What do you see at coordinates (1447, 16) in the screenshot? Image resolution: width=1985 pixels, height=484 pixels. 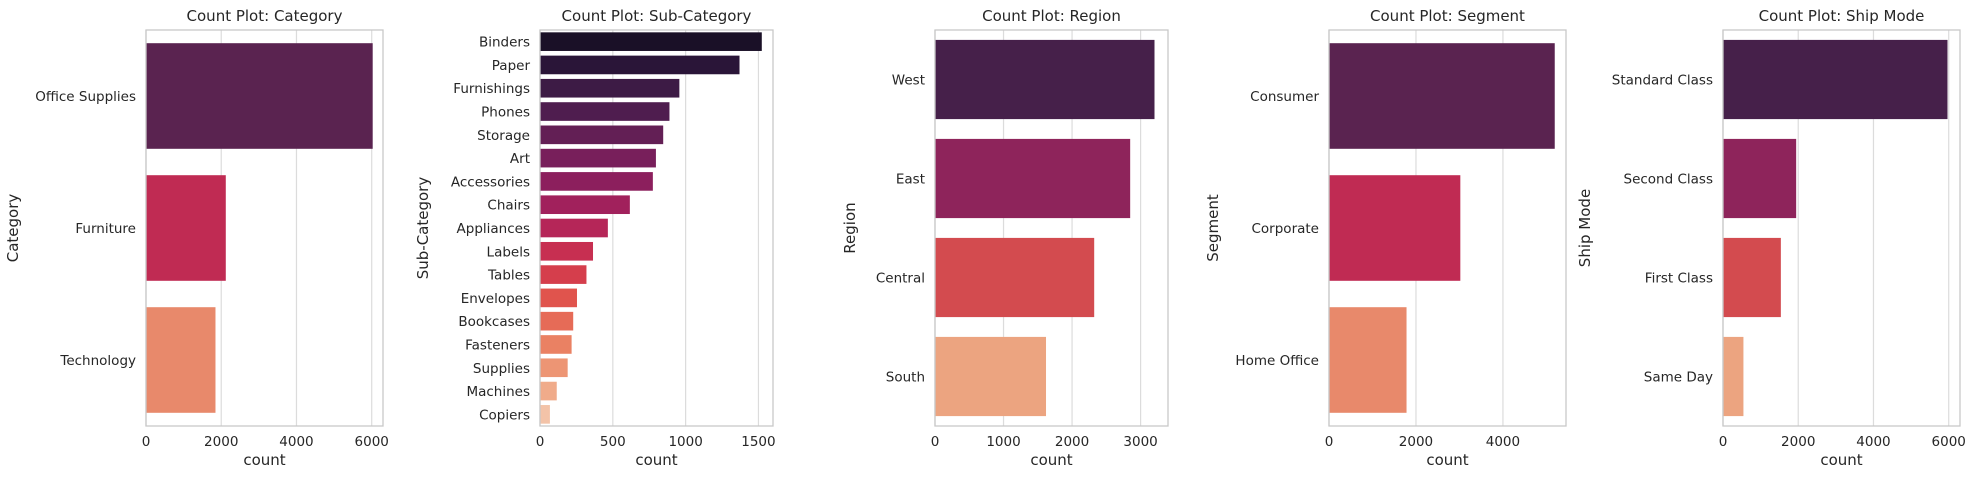 I see `chart-title: Count Plot: Segment` at bounding box center [1447, 16].